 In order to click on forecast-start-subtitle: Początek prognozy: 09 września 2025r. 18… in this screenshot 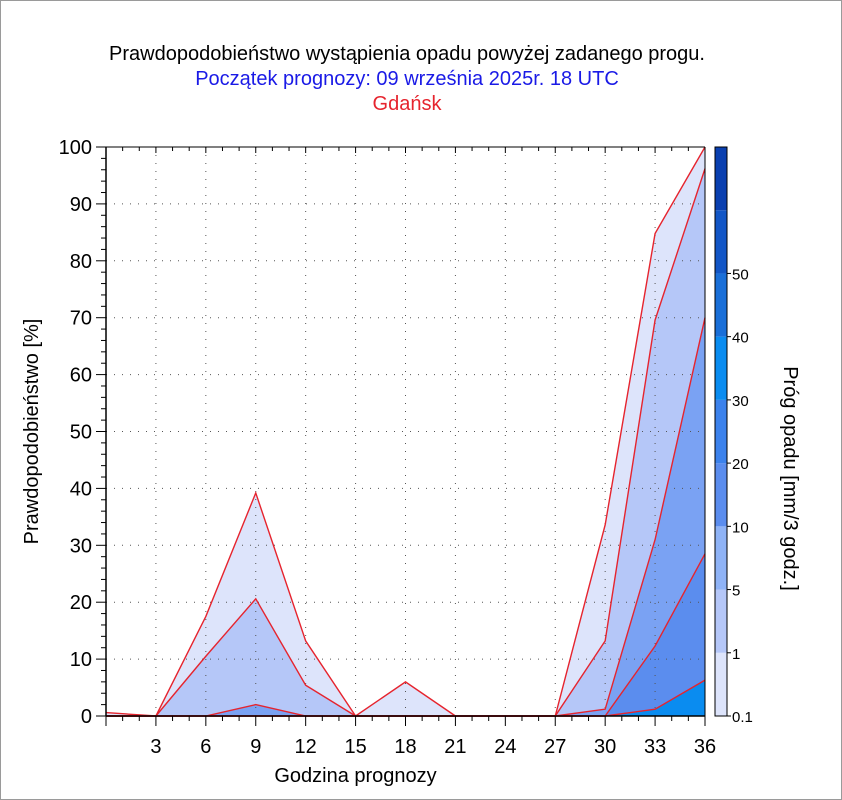, I will do `click(407, 79)`.